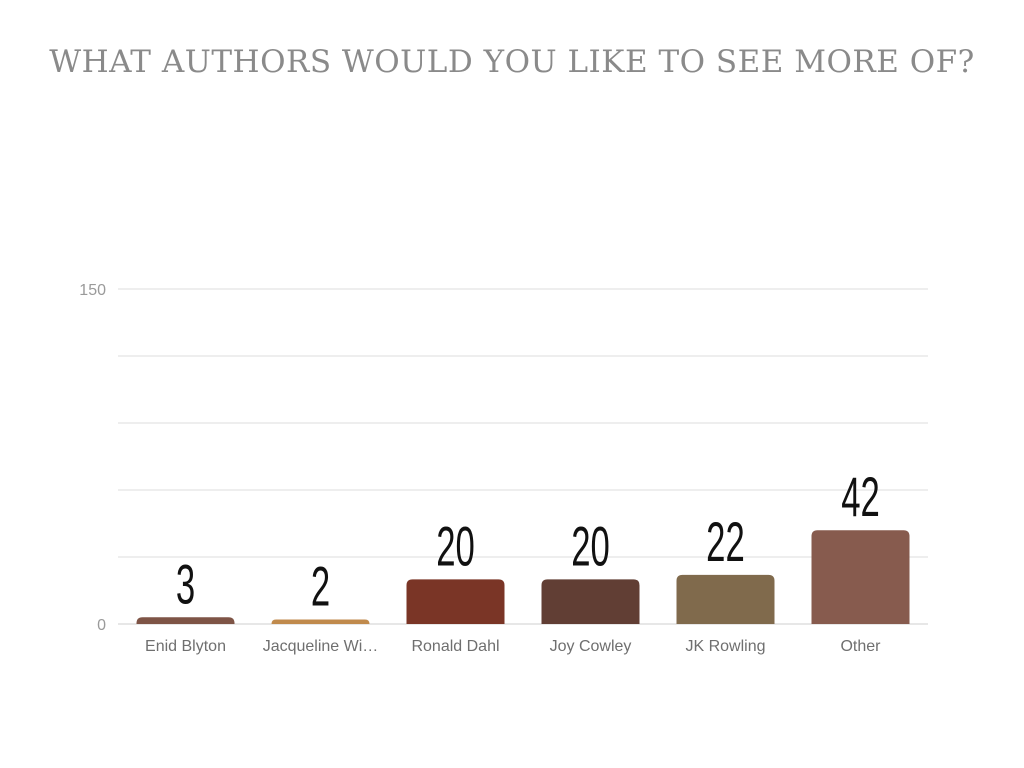  I want to click on x-tick-label: JK Rowling, so click(725, 646).